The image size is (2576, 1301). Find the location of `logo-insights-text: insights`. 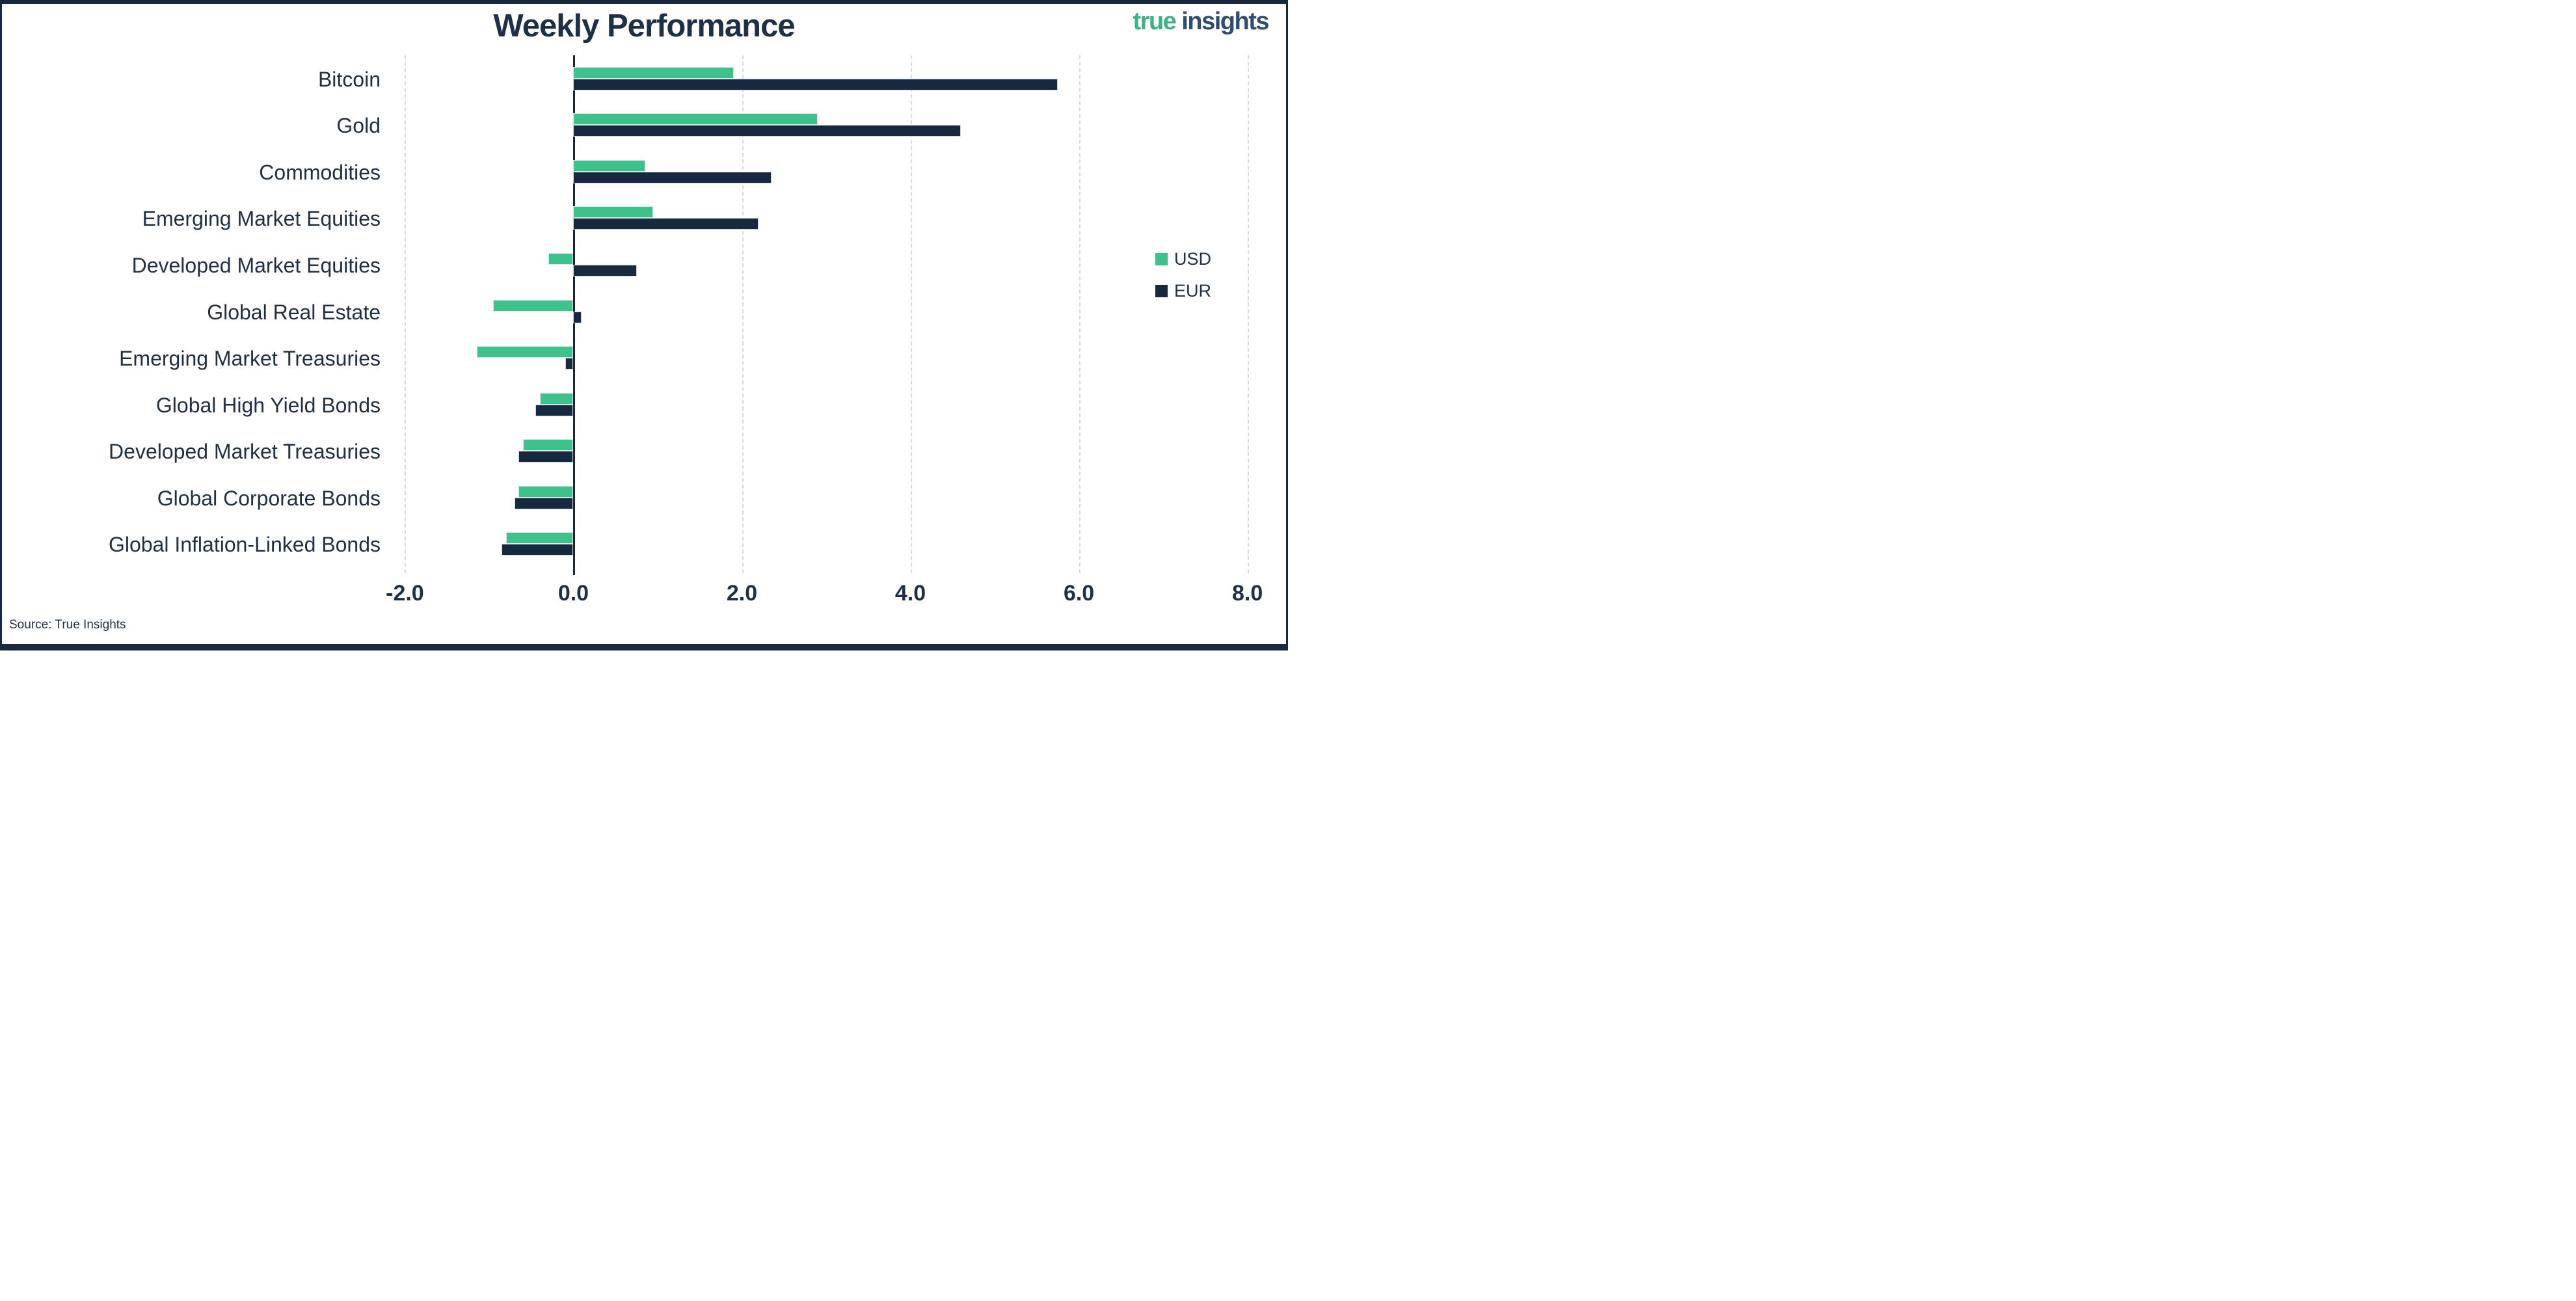

logo-insights-text: insights is located at coordinates (1225, 21).